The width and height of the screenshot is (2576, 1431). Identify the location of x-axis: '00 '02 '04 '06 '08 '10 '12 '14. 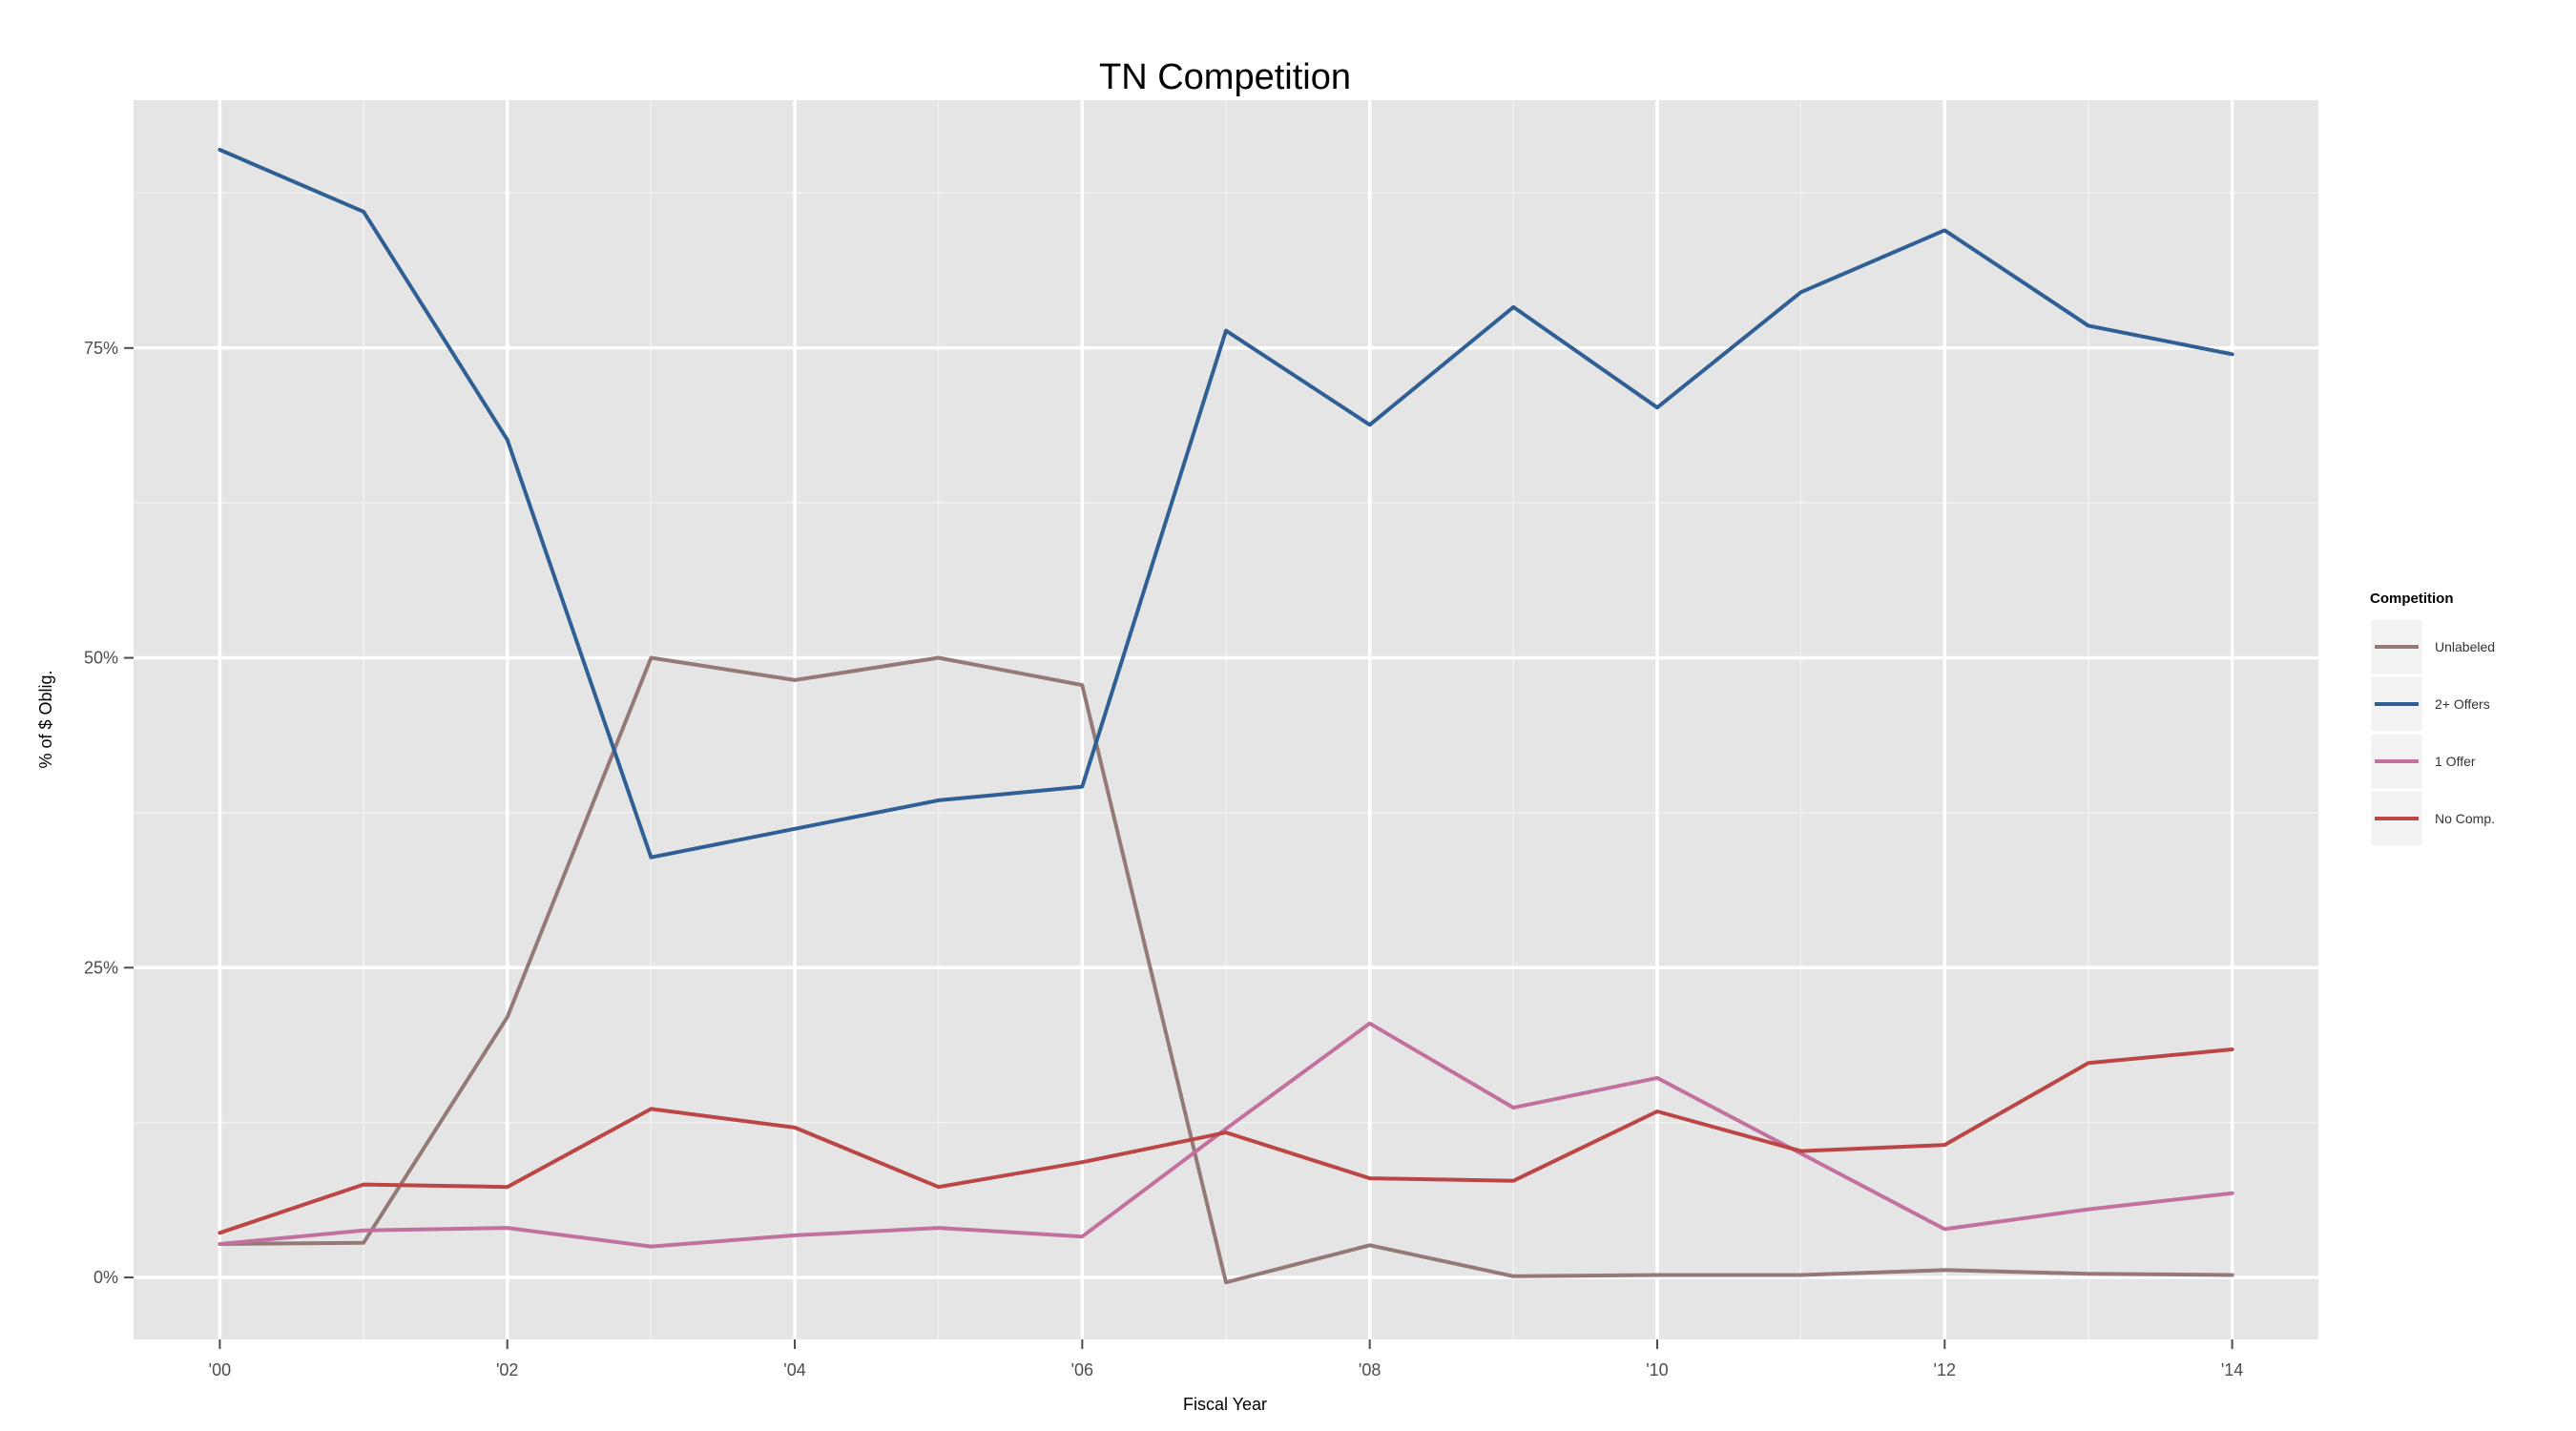
(1226, 1359).